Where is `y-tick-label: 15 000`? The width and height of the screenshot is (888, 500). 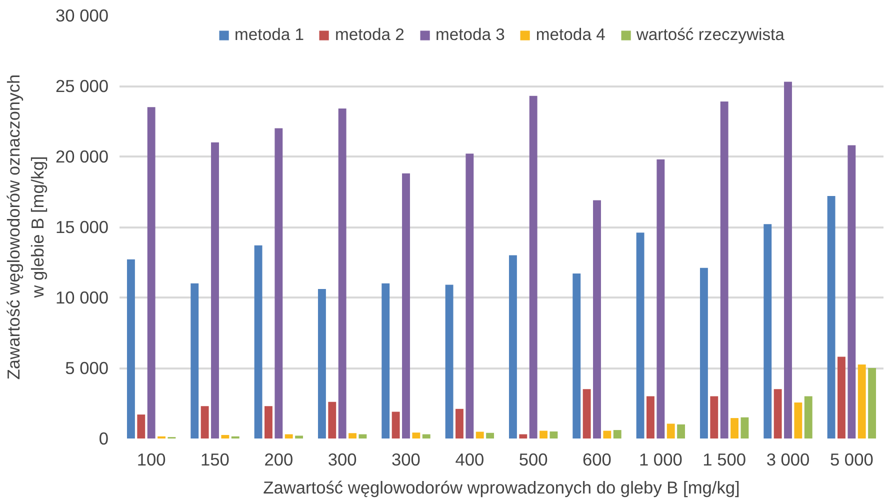 y-tick-label: 15 000 is located at coordinates (82, 227).